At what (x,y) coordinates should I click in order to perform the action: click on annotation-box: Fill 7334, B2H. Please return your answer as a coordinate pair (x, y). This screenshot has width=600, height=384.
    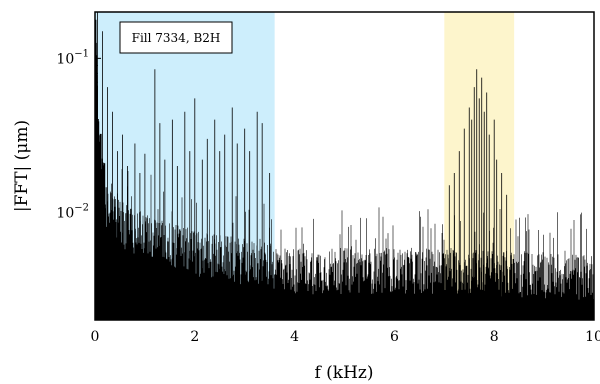
    Looking at the image, I should click on (176, 37).